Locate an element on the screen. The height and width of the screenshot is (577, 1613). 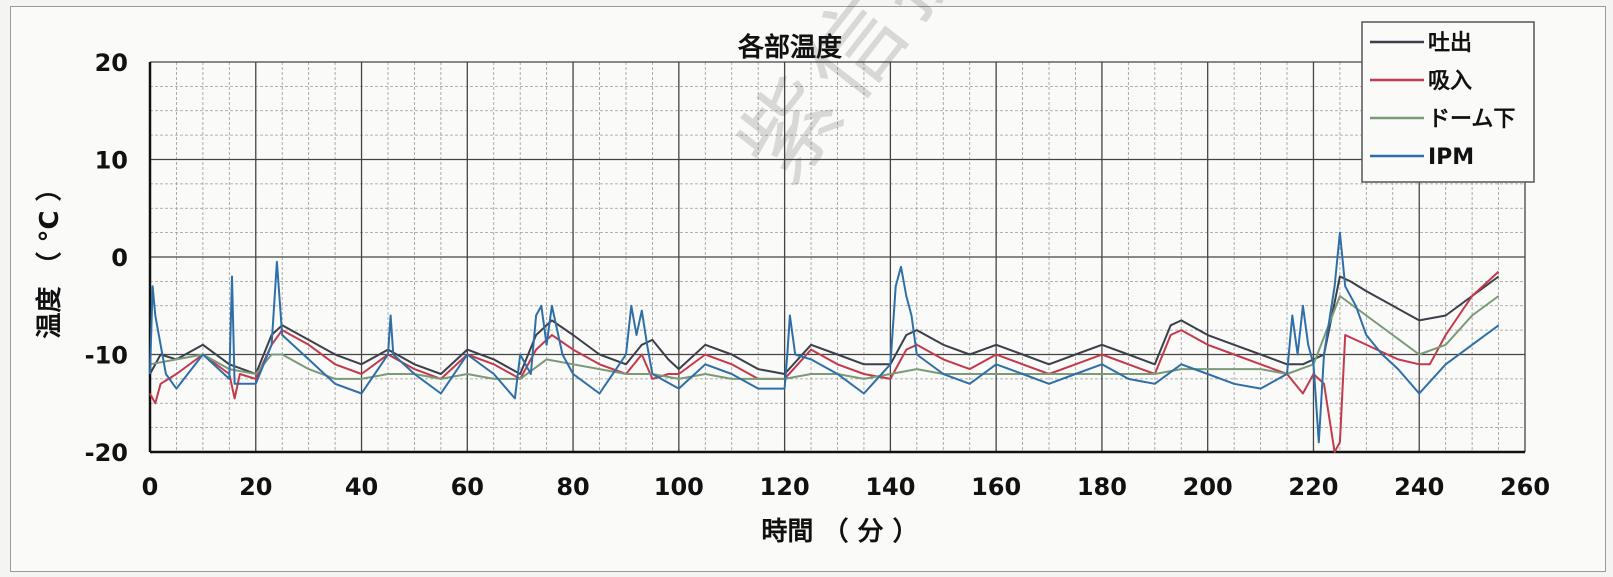
x-tick-label: 40 is located at coordinates (361, 487).